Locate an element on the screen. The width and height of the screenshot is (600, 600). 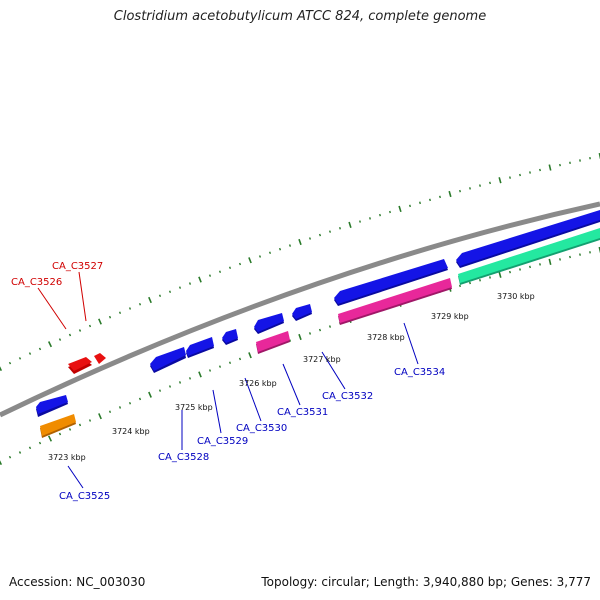
accession-text: Accession: NC_003030 is located at coordinates (77, 582).